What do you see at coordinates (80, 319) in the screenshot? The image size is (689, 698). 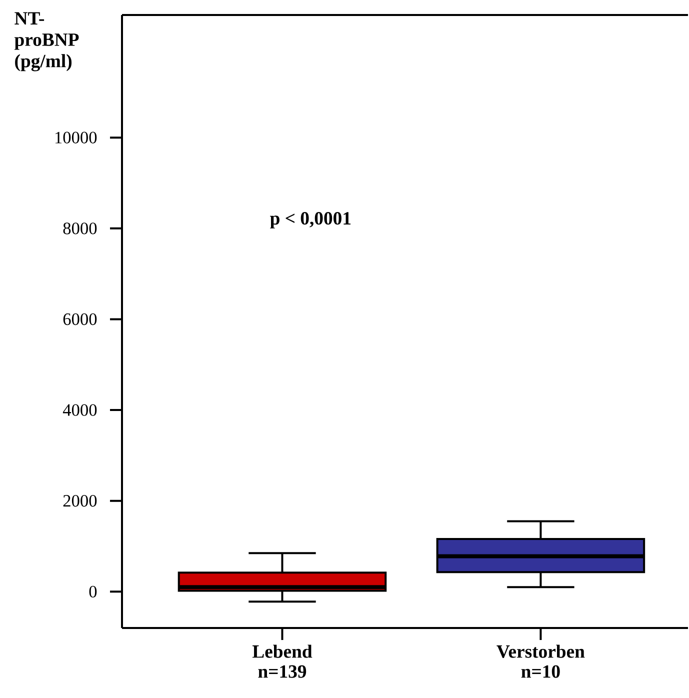 I see `y-tick-label: 6000` at bounding box center [80, 319].